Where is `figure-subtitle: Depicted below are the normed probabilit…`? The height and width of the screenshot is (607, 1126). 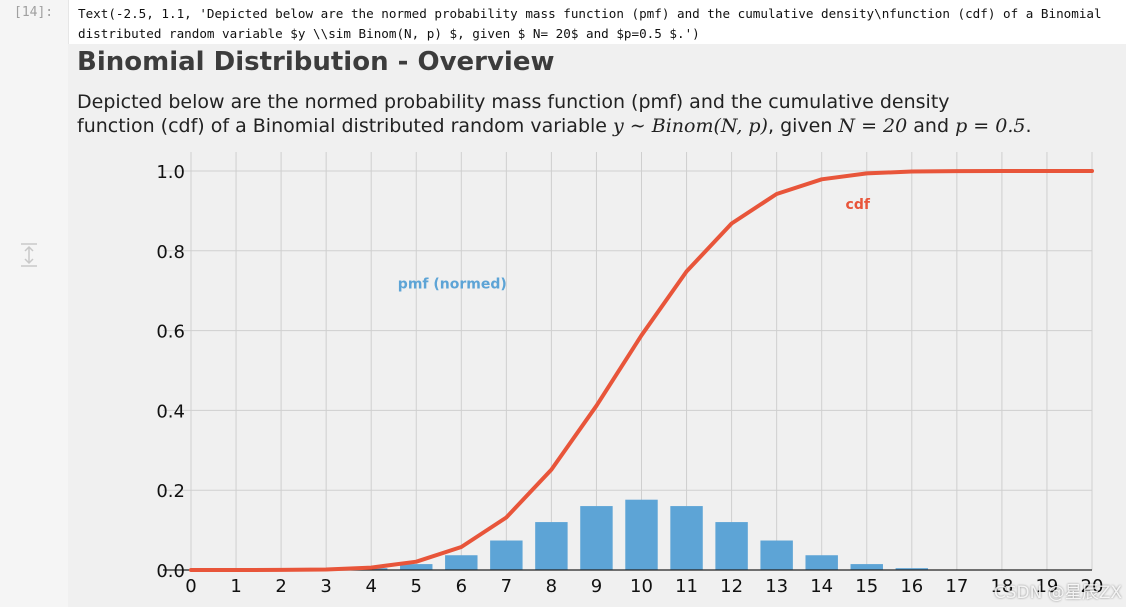
figure-subtitle: Depicted below are the normed probabilit… is located at coordinates (597, 114).